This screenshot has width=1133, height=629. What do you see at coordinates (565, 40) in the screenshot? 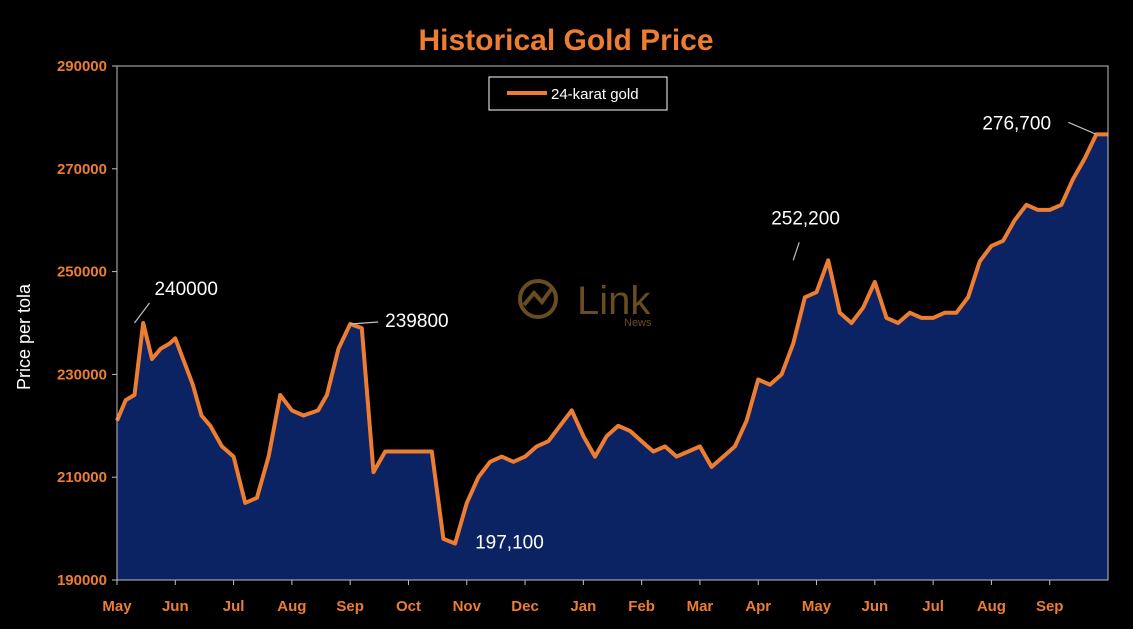
I see `chart-title: Historical Gold Price` at bounding box center [565, 40].